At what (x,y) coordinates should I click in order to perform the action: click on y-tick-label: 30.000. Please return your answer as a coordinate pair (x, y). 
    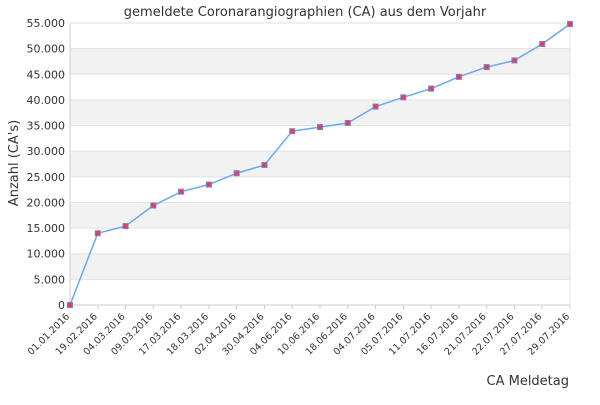
    Looking at the image, I should click on (46, 151).